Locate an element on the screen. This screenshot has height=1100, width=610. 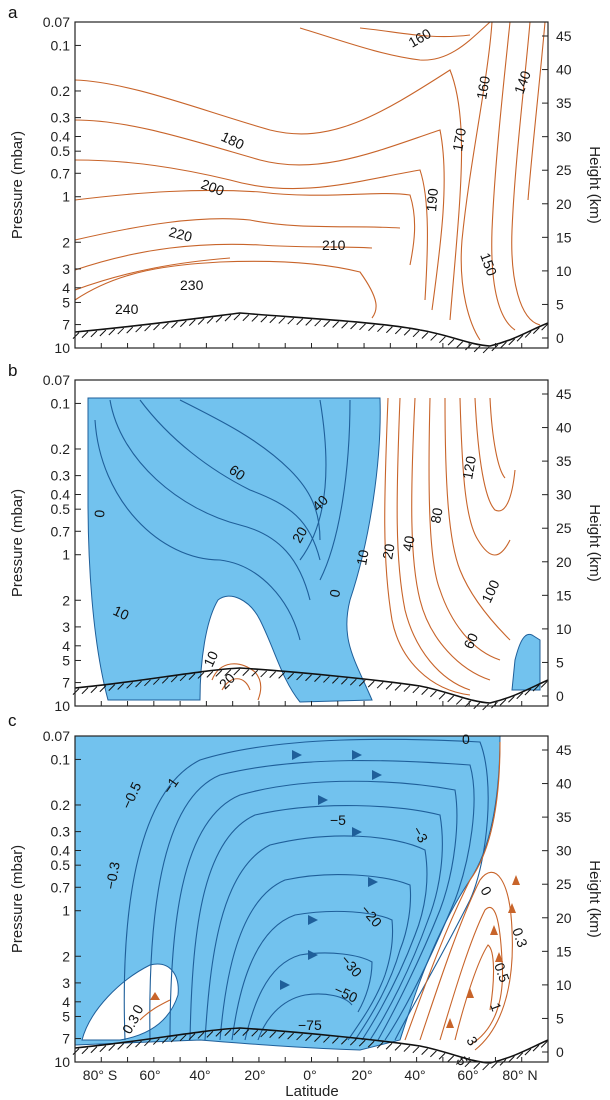
pressure-tick-label: 2 is located at coordinates (66, 242).